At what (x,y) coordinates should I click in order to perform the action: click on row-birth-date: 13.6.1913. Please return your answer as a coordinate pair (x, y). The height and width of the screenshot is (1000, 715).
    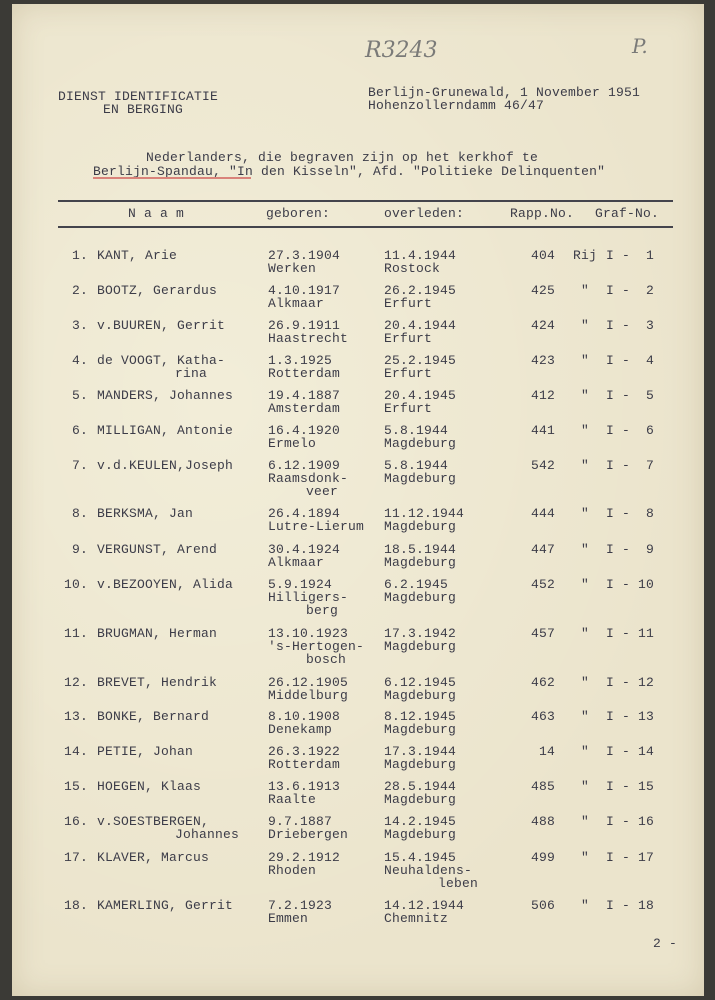
    Looking at the image, I should click on (304, 786).